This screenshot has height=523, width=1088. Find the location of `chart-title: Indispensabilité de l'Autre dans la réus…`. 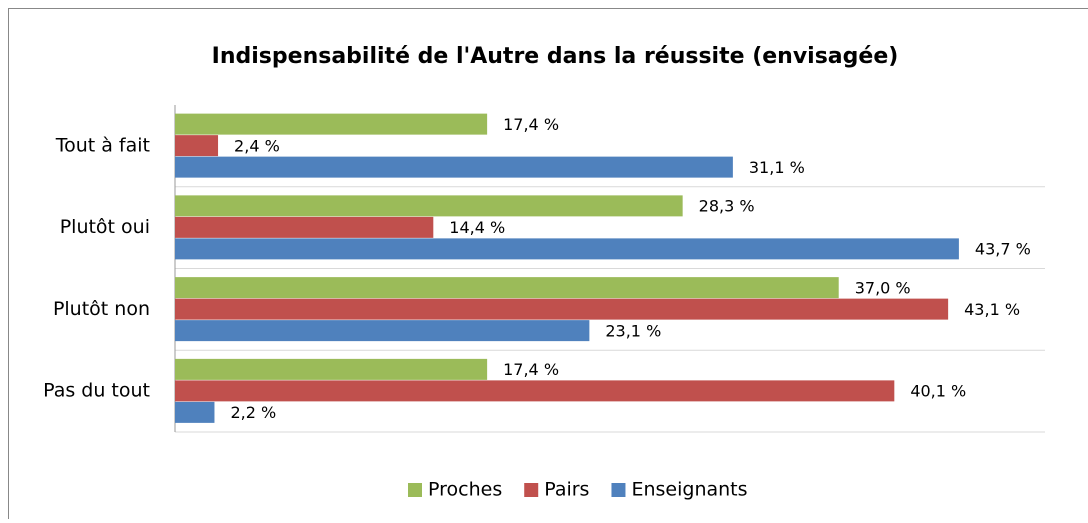

chart-title: Indispensabilité de l'Autre dans la réus… is located at coordinates (555, 56).